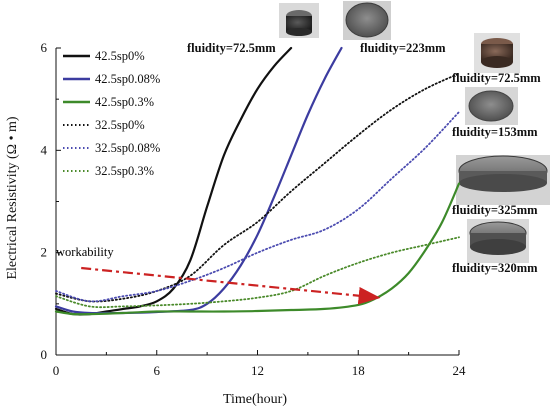 This screenshot has height=407, width=553. I want to click on x-tick-label: 18, so click(358, 370).